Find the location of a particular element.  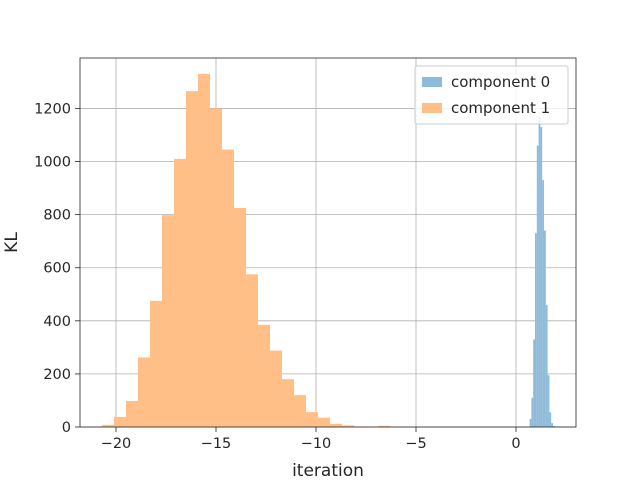

y-axis-ticks: 0 200 400 600 800 1000 1200 is located at coordinates (57, 268).